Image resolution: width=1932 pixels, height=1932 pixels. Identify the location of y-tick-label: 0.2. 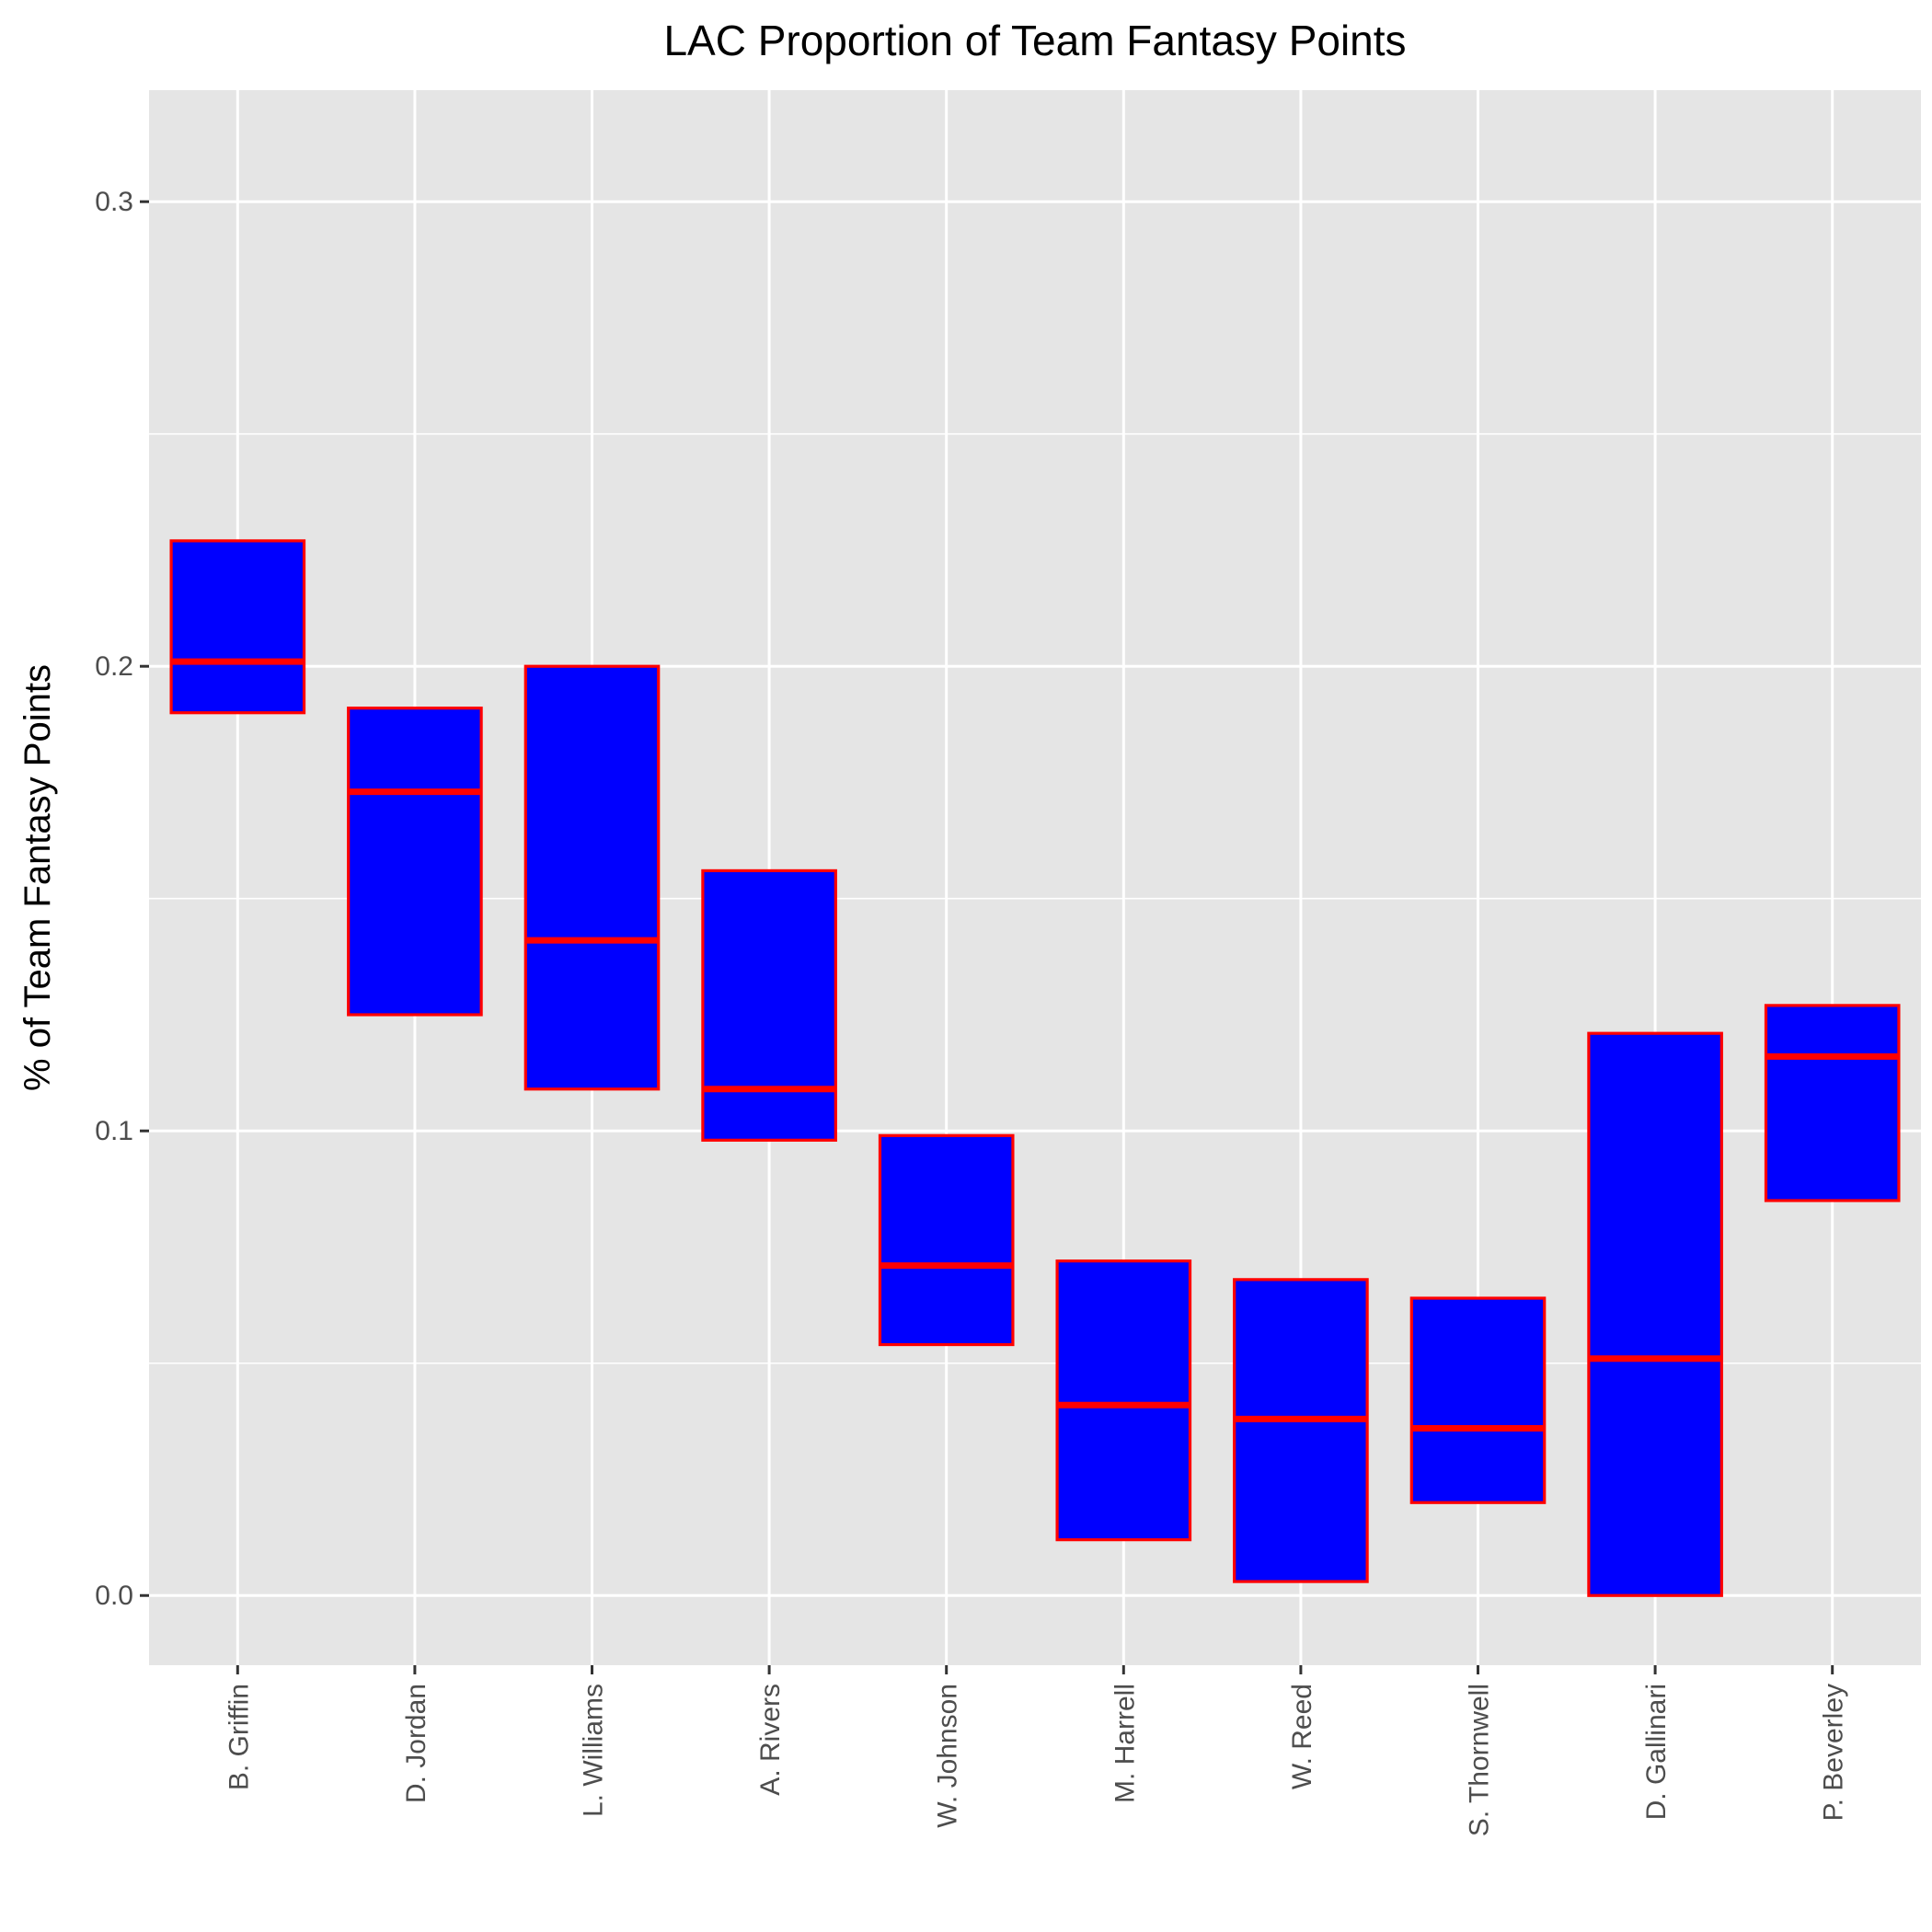
(114, 666).